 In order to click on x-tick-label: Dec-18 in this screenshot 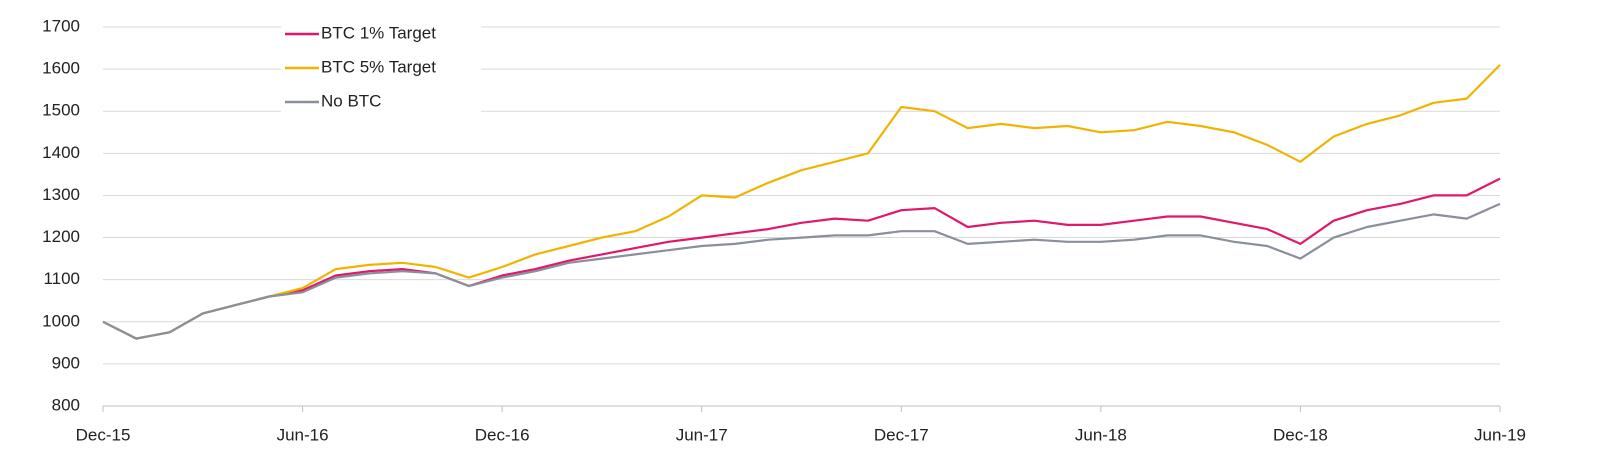, I will do `click(1300, 434)`.